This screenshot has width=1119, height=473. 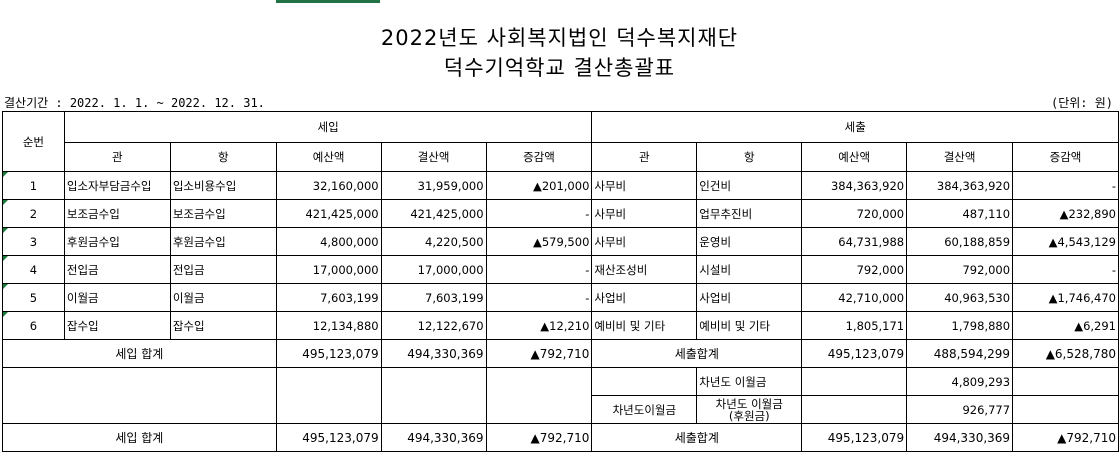 What do you see at coordinates (960, 325) in the screenshot?
I see `expense-settled: 1,798,880` at bounding box center [960, 325].